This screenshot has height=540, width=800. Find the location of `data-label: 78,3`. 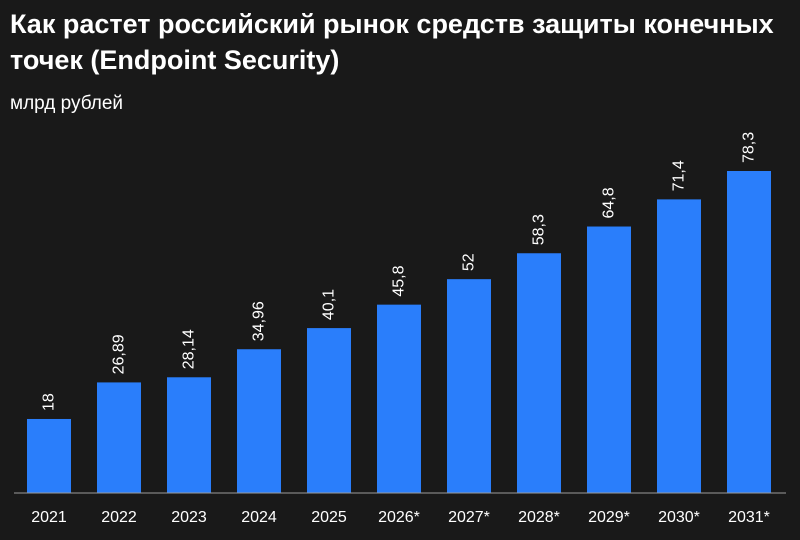

data-label: 78,3 is located at coordinates (749, 147).